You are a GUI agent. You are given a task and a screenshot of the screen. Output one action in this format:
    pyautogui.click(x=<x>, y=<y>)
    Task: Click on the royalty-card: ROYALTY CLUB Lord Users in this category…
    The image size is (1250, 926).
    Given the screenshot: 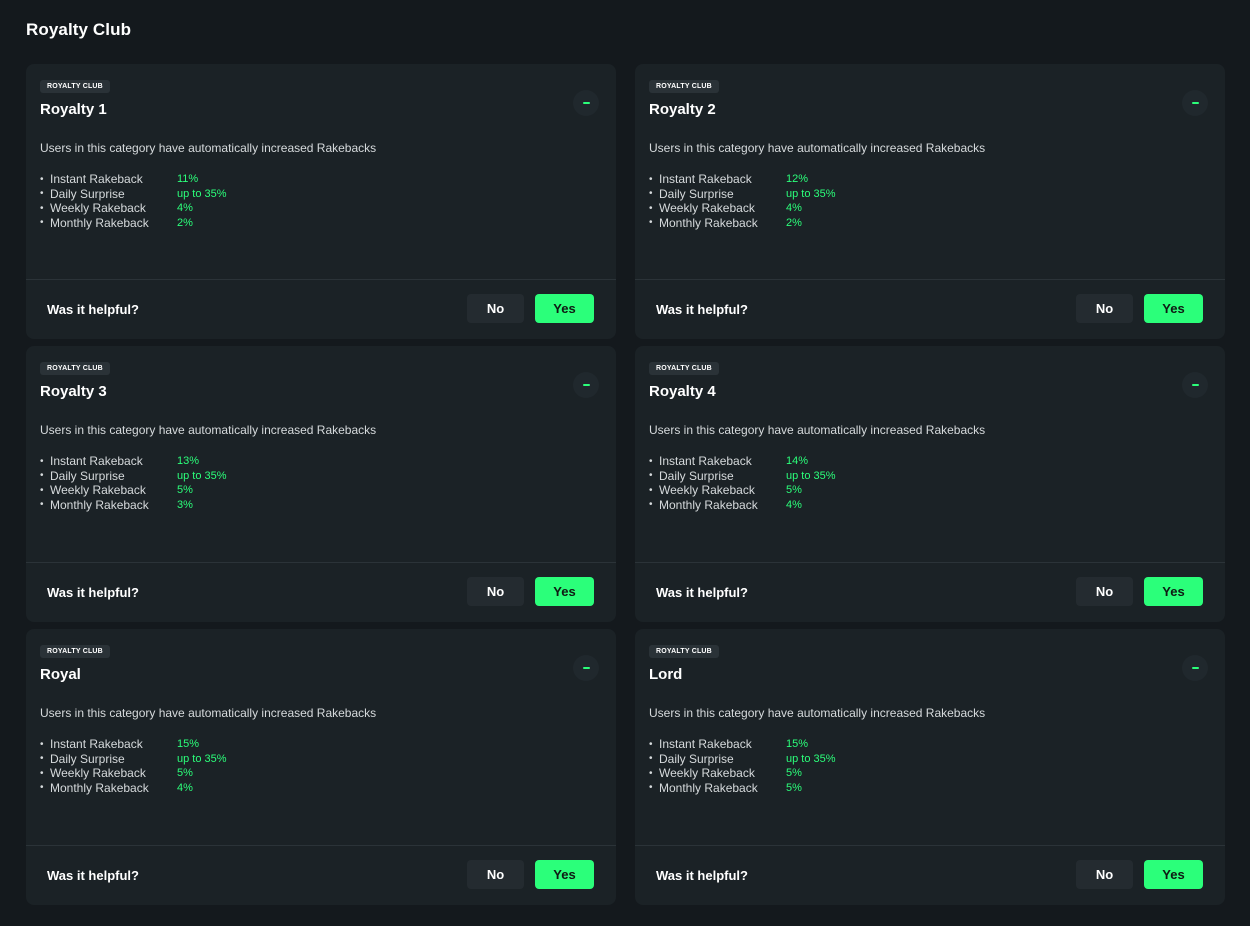 What is the action you would take?
    pyautogui.click(x=930, y=767)
    